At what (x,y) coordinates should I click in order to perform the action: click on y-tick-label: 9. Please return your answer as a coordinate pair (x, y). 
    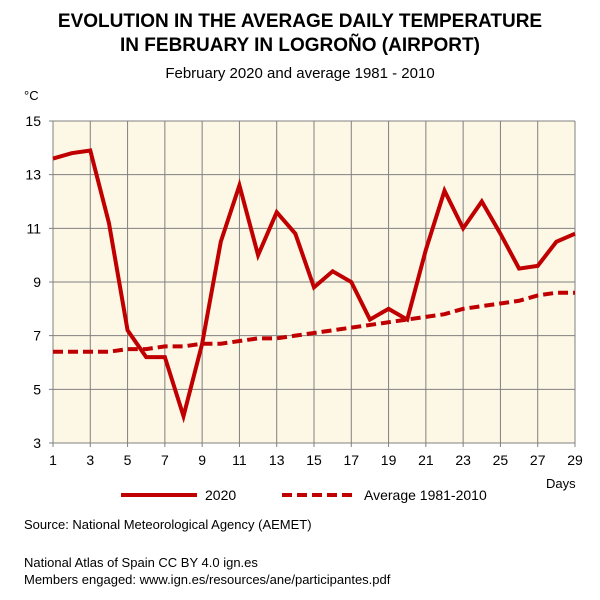
    Looking at the image, I should click on (37, 282).